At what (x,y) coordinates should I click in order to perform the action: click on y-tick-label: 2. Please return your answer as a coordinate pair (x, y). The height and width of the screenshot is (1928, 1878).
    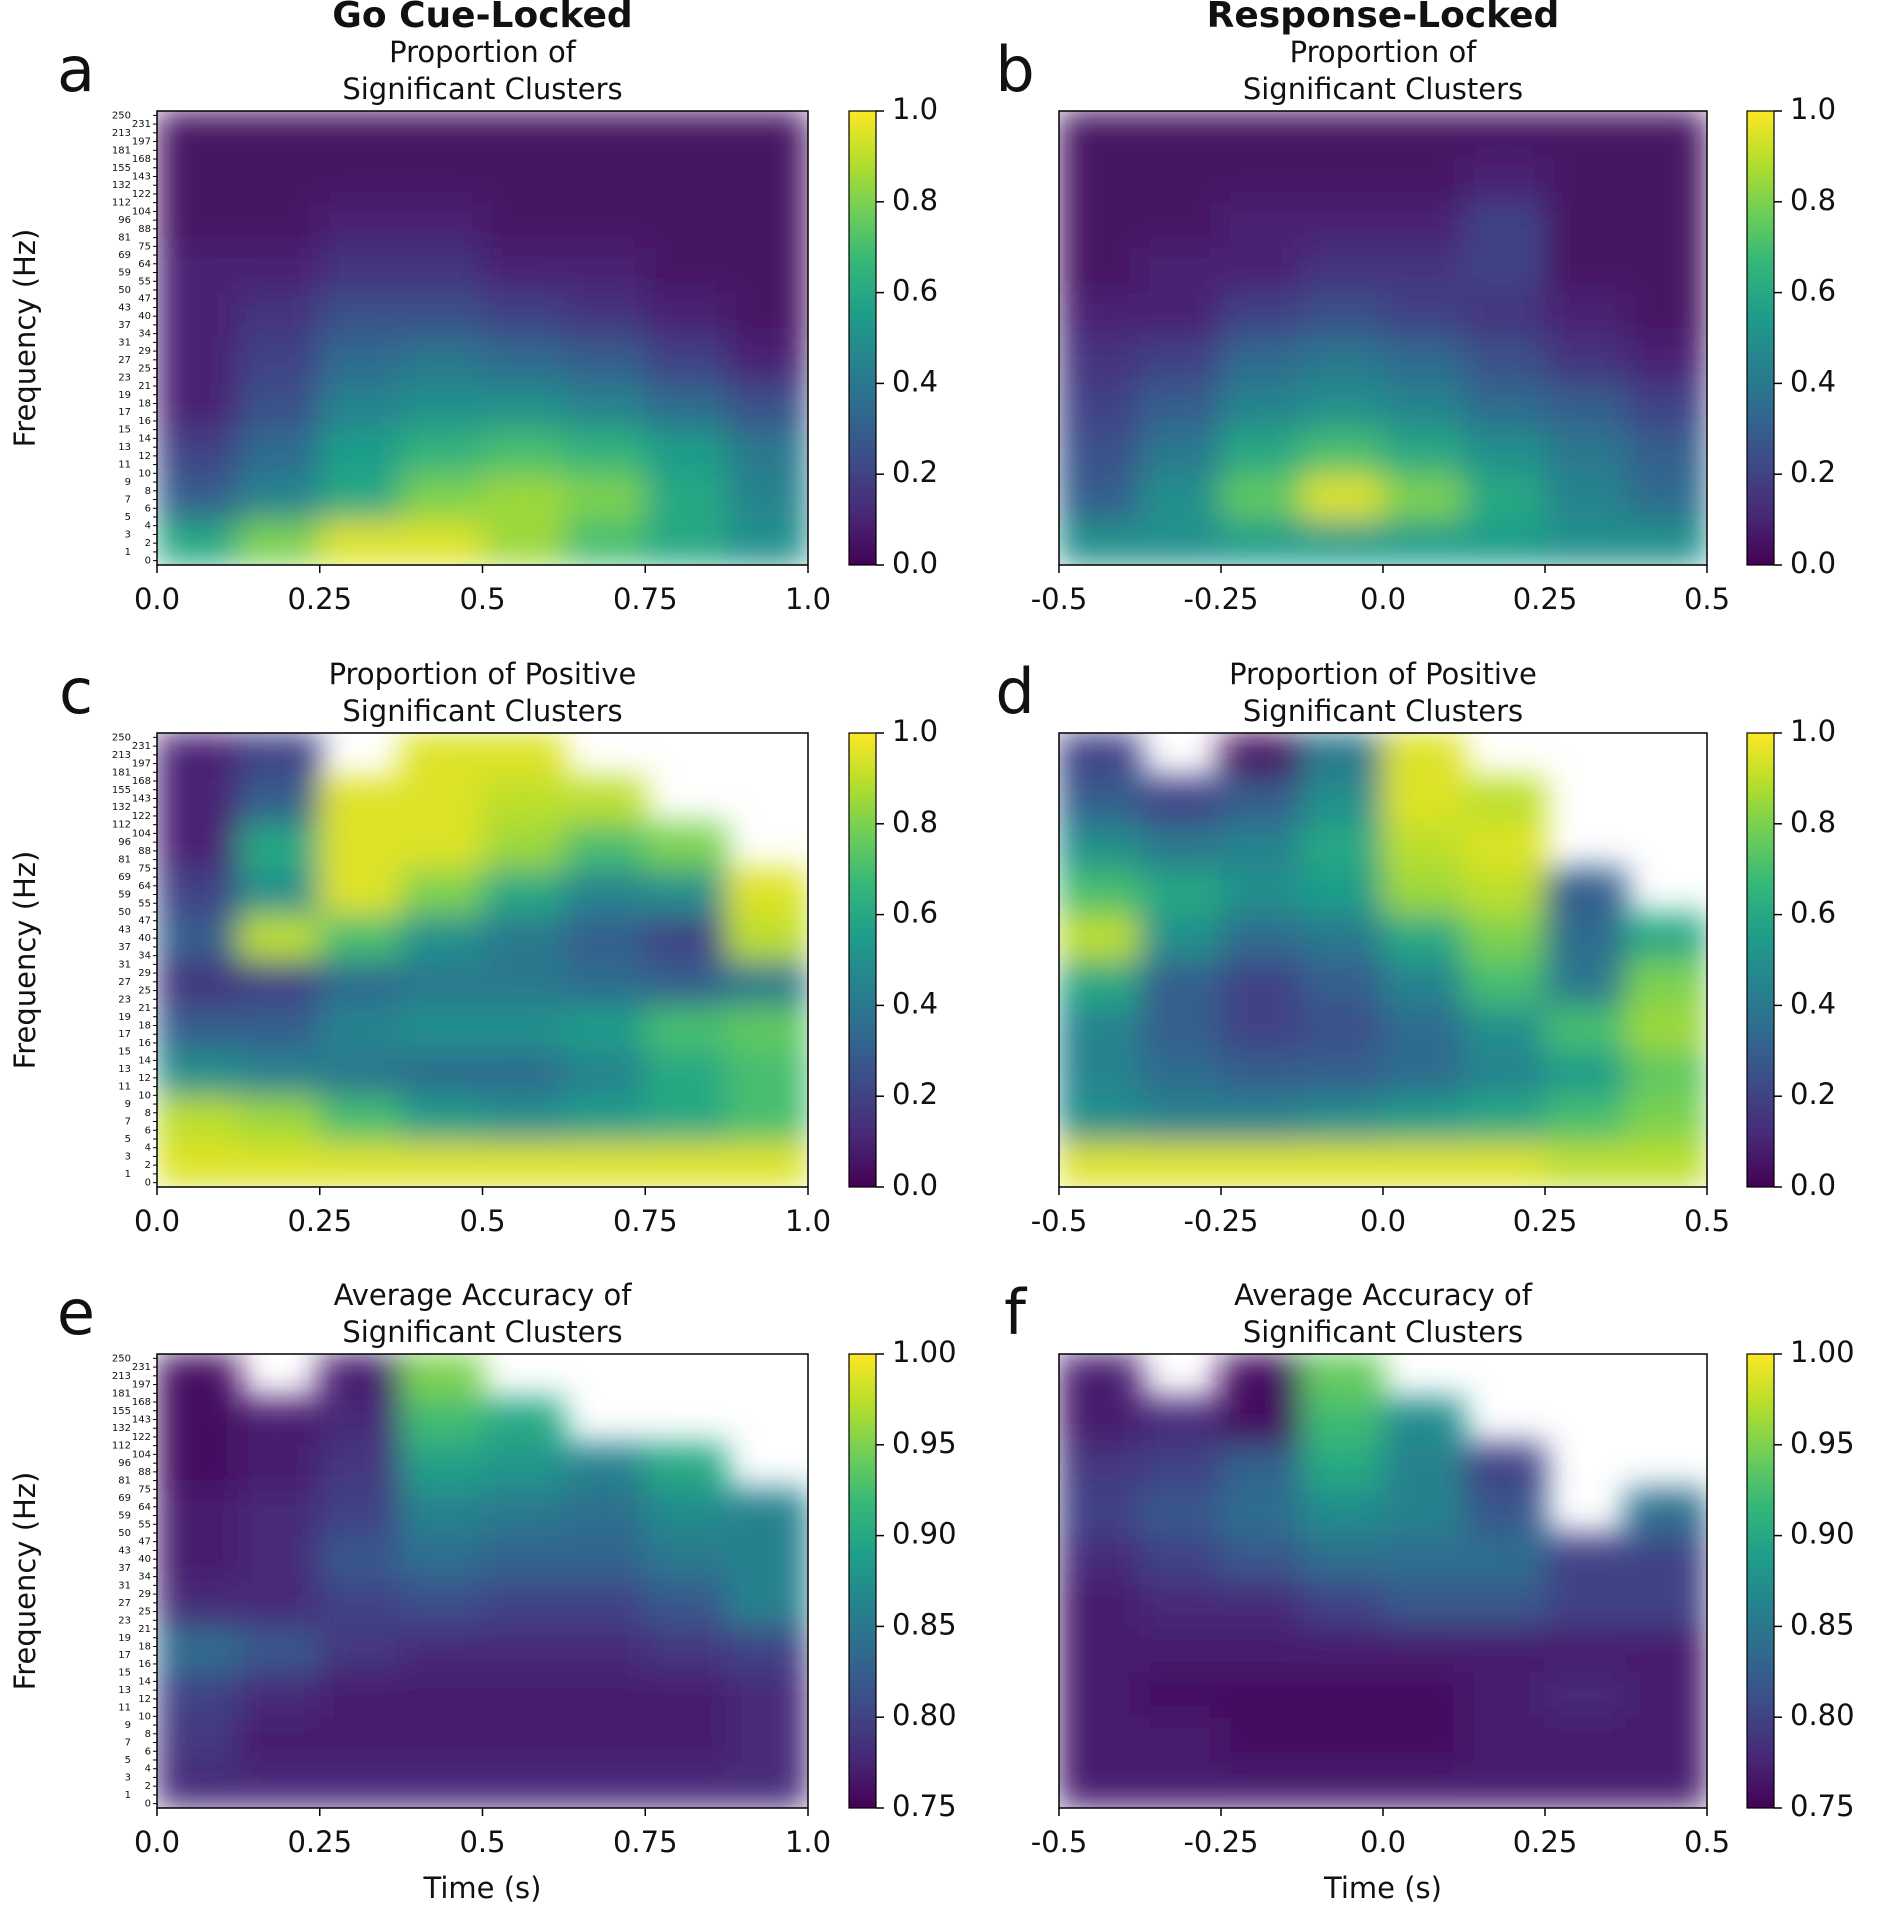
    Looking at the image, I should click on (148, 543).